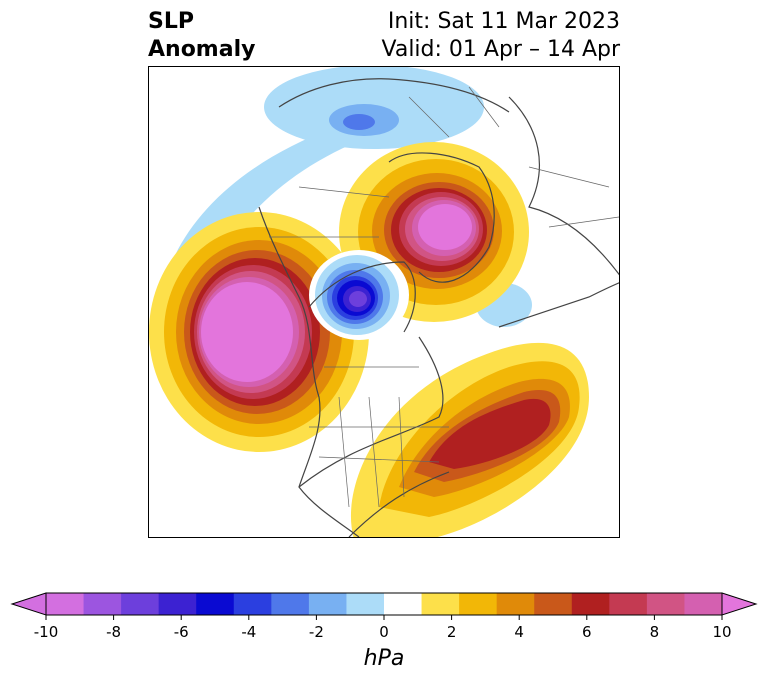 The height and width of the screenshot is (685, 768). Describe the element at coordinates (655, 632) in the screenshot. I see `colorbar-tick-label: 8` at that location.